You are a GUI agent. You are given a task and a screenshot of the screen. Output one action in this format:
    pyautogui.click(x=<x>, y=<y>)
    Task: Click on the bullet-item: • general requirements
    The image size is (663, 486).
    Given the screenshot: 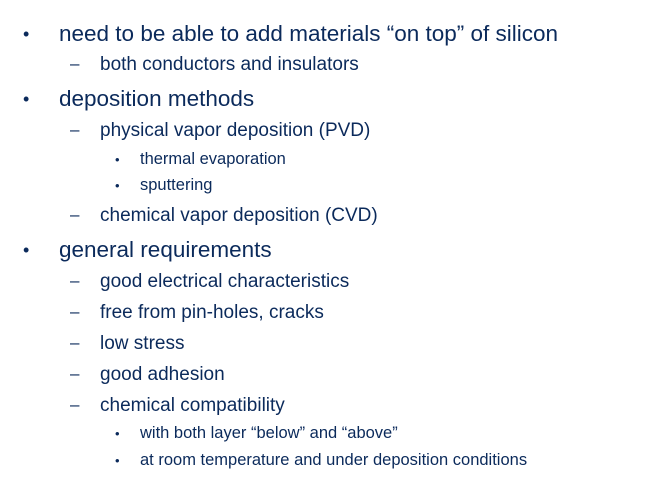 What is the action you would take?
    pyautogui.click(x=147, y=250)
    